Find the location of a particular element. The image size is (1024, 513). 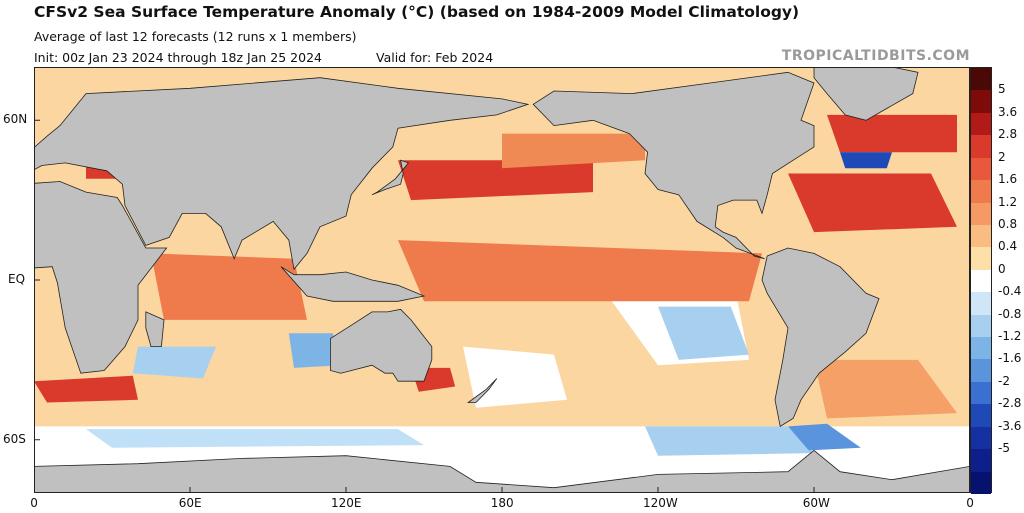

land-new-zealand is located at coordinates (482, 390).